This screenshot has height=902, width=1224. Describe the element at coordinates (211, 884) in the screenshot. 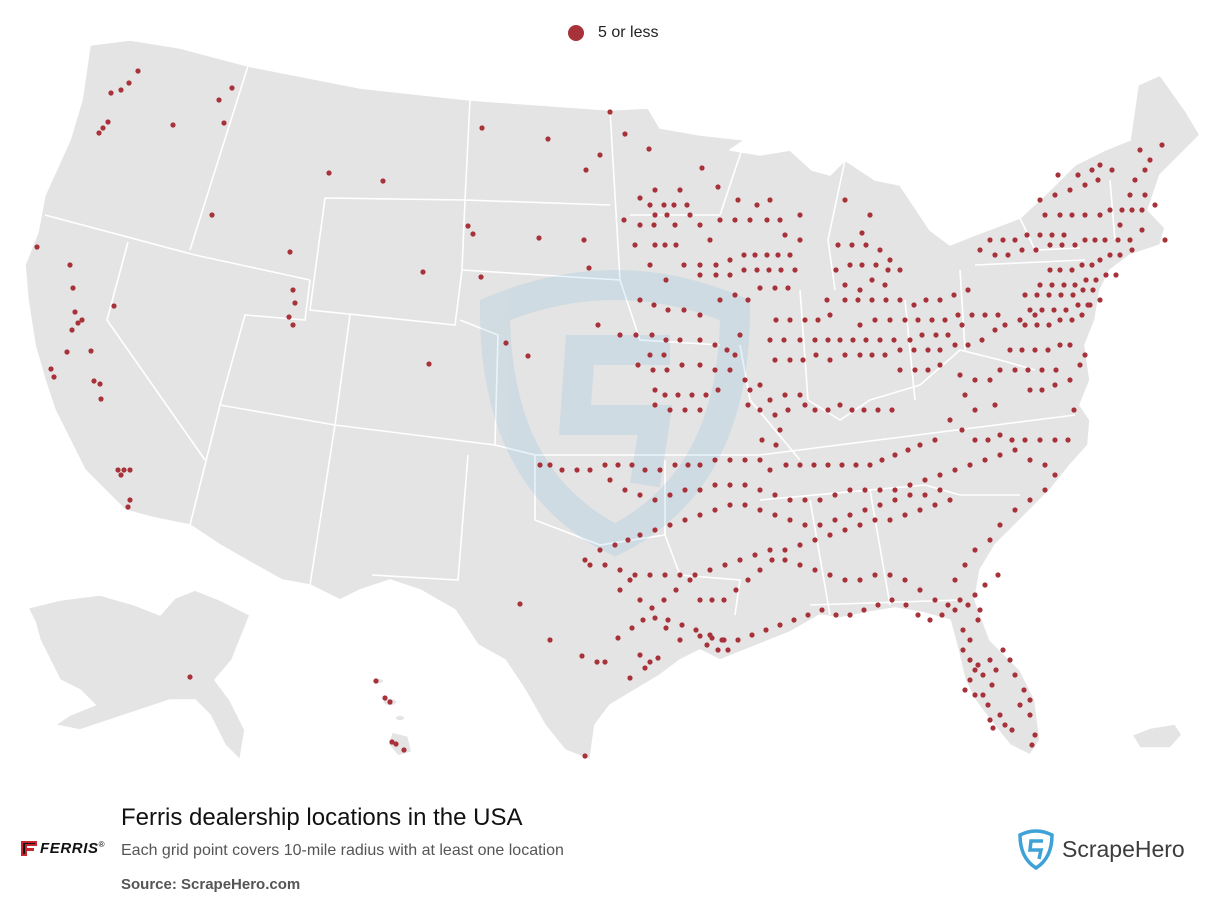

I see `source-text: Source: ScrapeHero.com` at that location.